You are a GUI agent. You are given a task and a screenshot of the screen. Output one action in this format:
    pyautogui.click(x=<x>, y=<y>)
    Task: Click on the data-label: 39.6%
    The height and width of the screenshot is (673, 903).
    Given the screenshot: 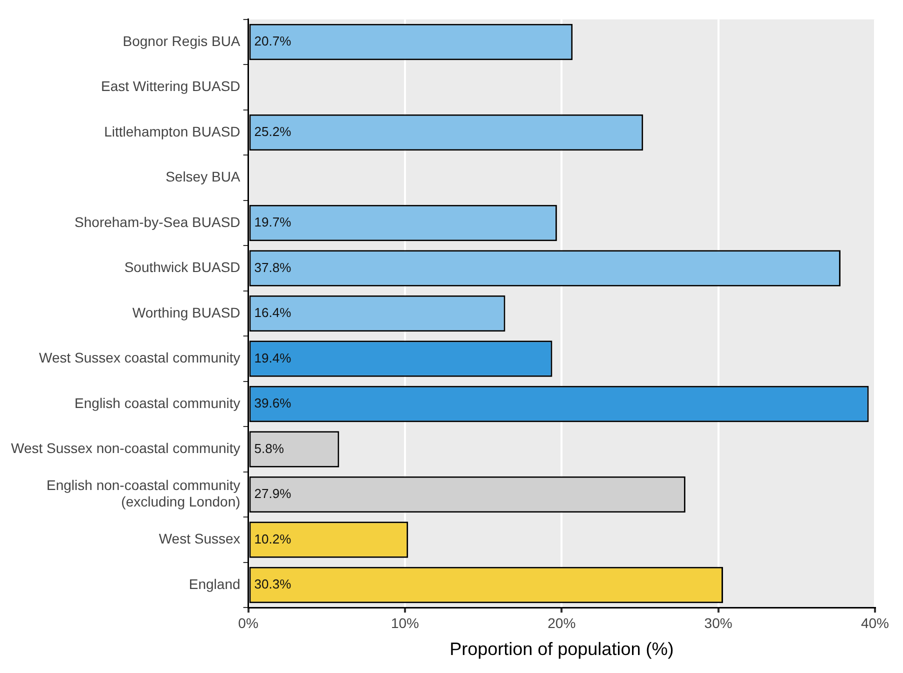 What is the action you would take?
    pyautogui.click(x=273, y=403)
    